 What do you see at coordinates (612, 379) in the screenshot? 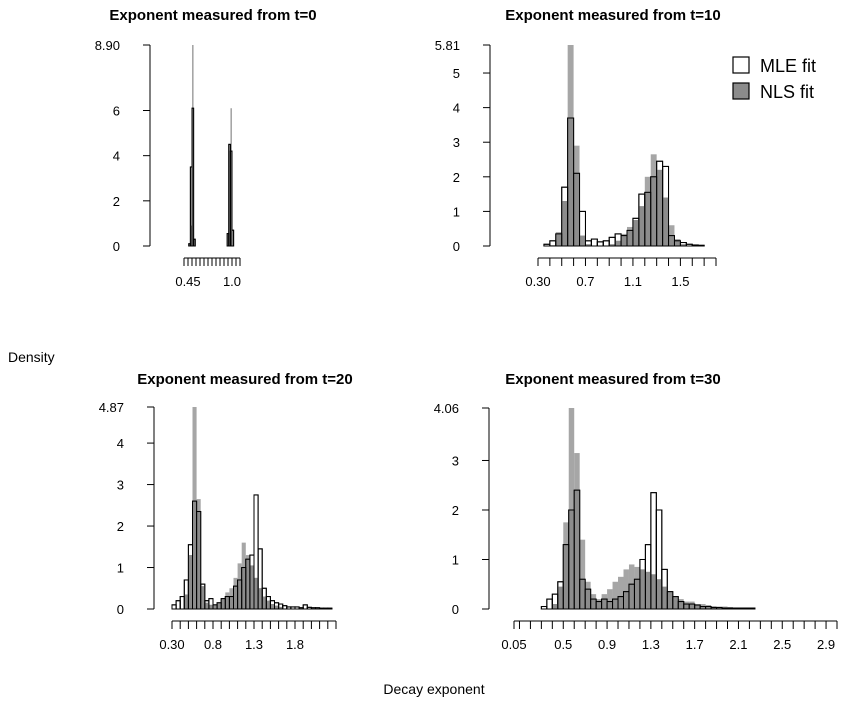
I see `panel-title: Exponent measured from t=30` at bounding box center [612, 379].